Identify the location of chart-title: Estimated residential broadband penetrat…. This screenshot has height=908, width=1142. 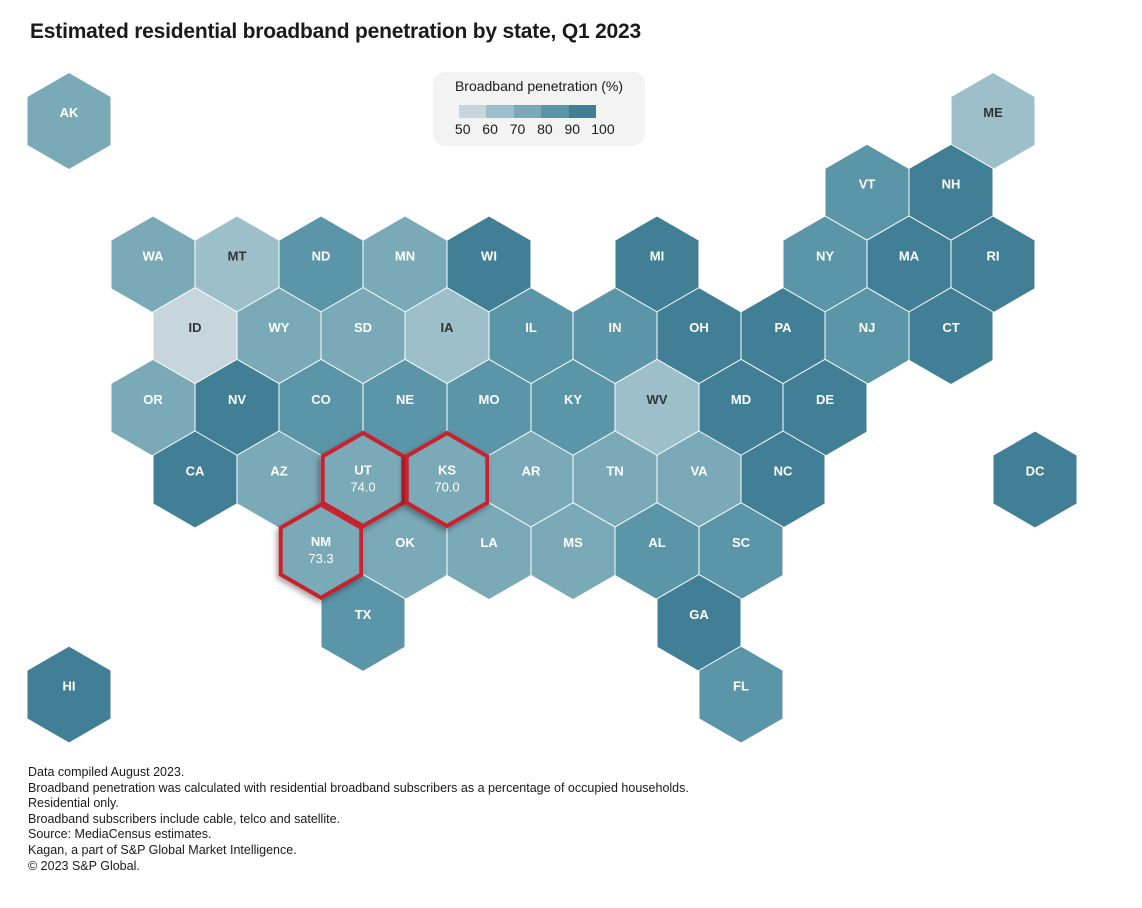
(335, 31).